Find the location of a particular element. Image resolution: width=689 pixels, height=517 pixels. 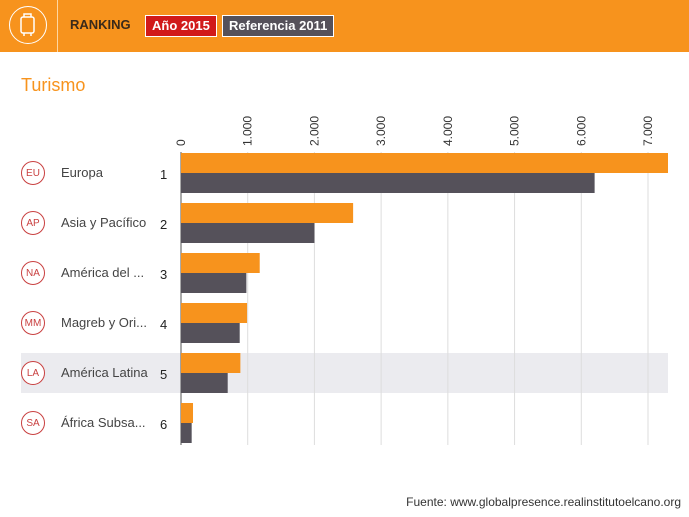

logo is located at coordinates (29, 26).